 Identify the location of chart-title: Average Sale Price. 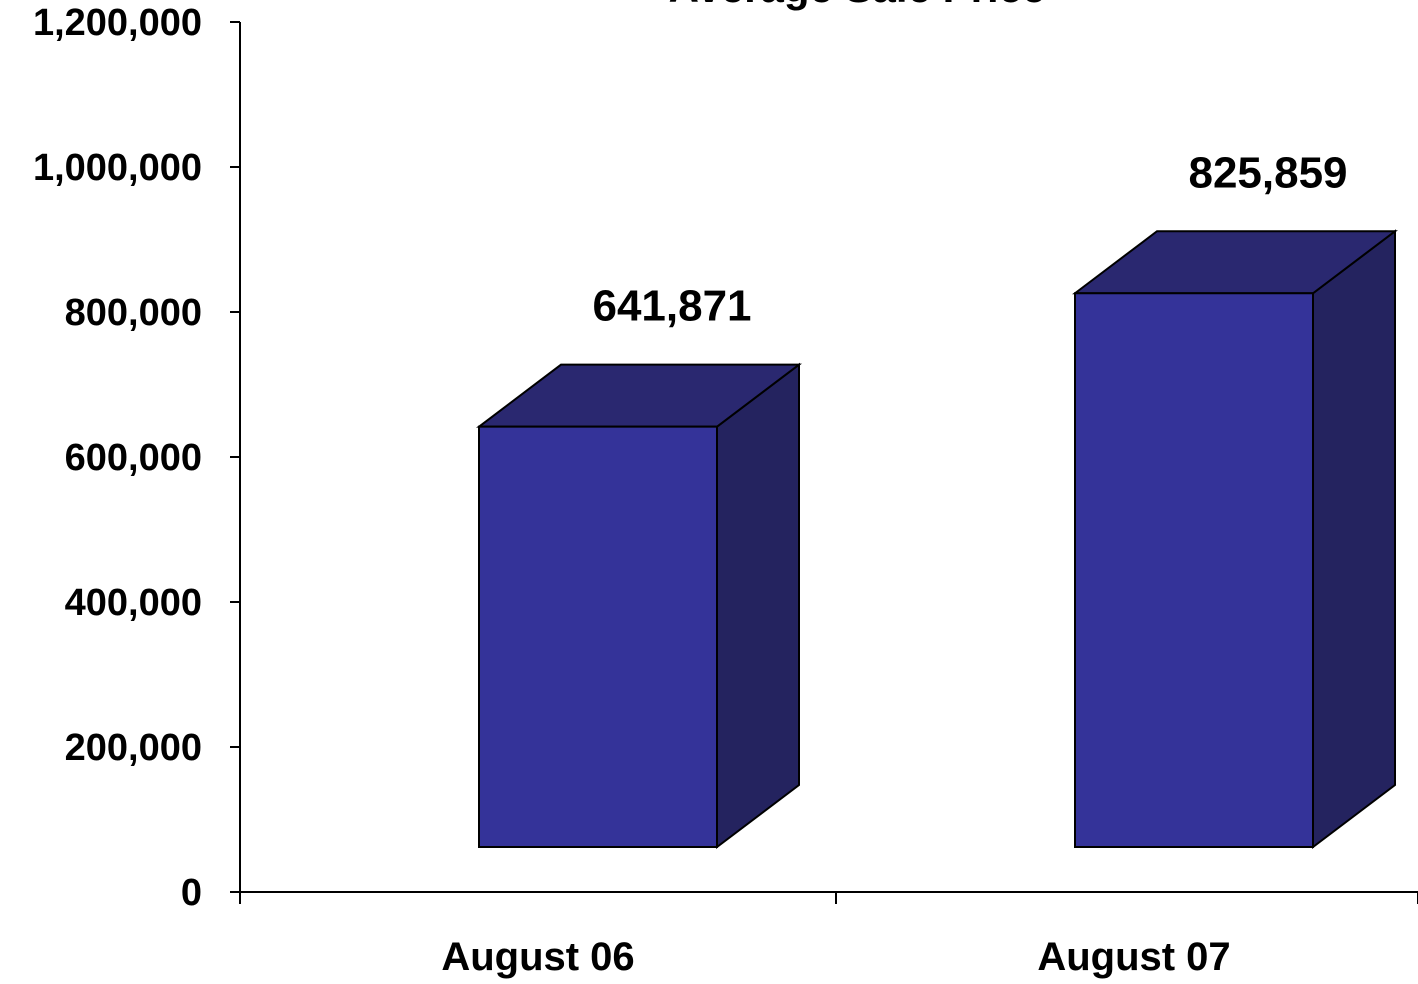
(857, 5).